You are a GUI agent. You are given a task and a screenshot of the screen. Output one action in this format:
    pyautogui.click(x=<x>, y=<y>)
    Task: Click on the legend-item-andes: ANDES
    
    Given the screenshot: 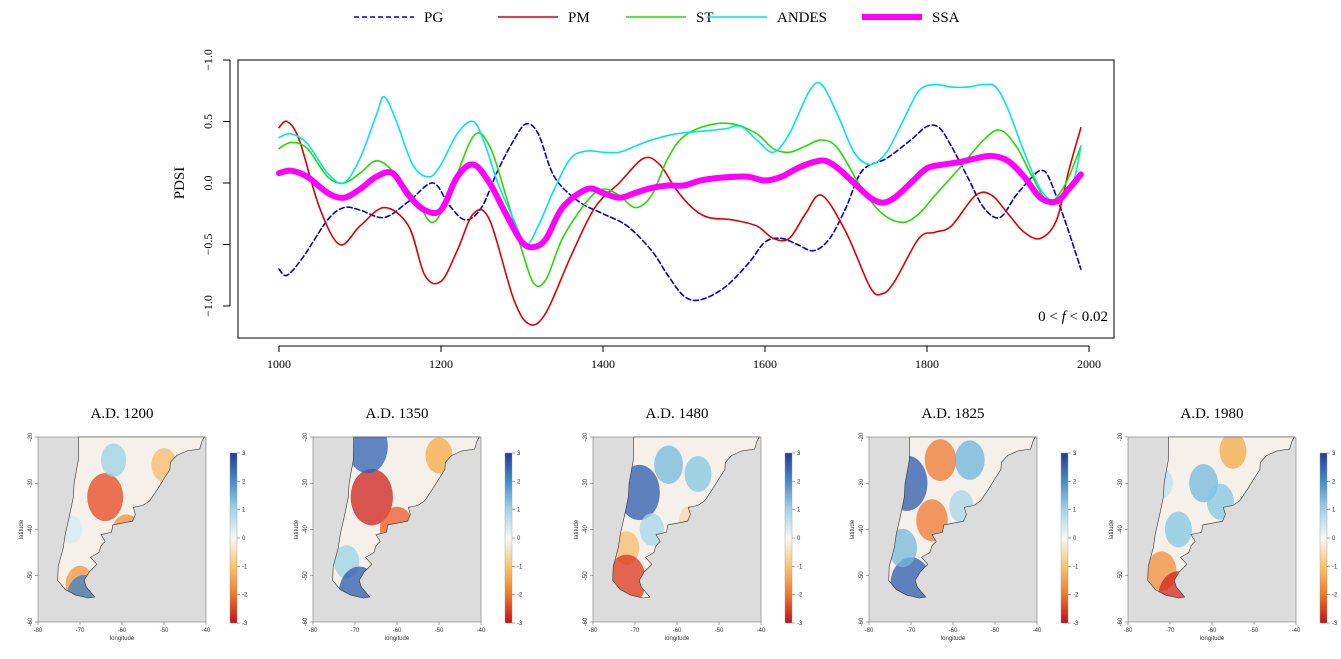 What is the action you would take?
    pyautogui.click(x=767, y=18)
    